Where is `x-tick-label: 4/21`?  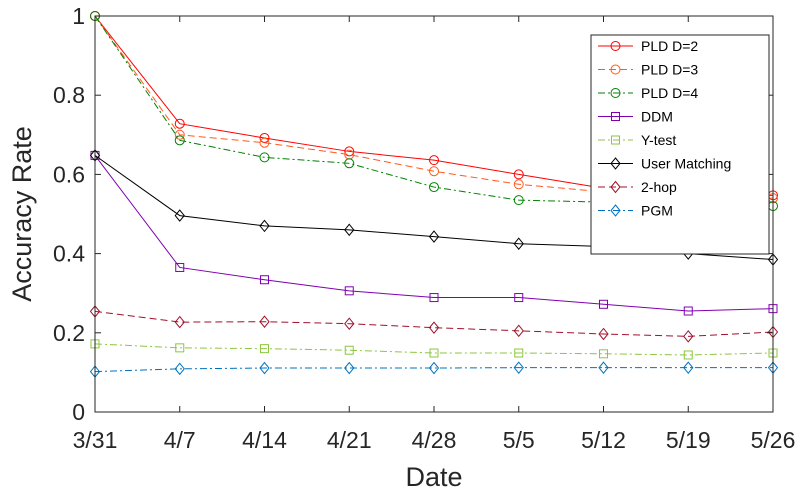
x-tick-label: 4/21 is located at coordinates (349, 440).